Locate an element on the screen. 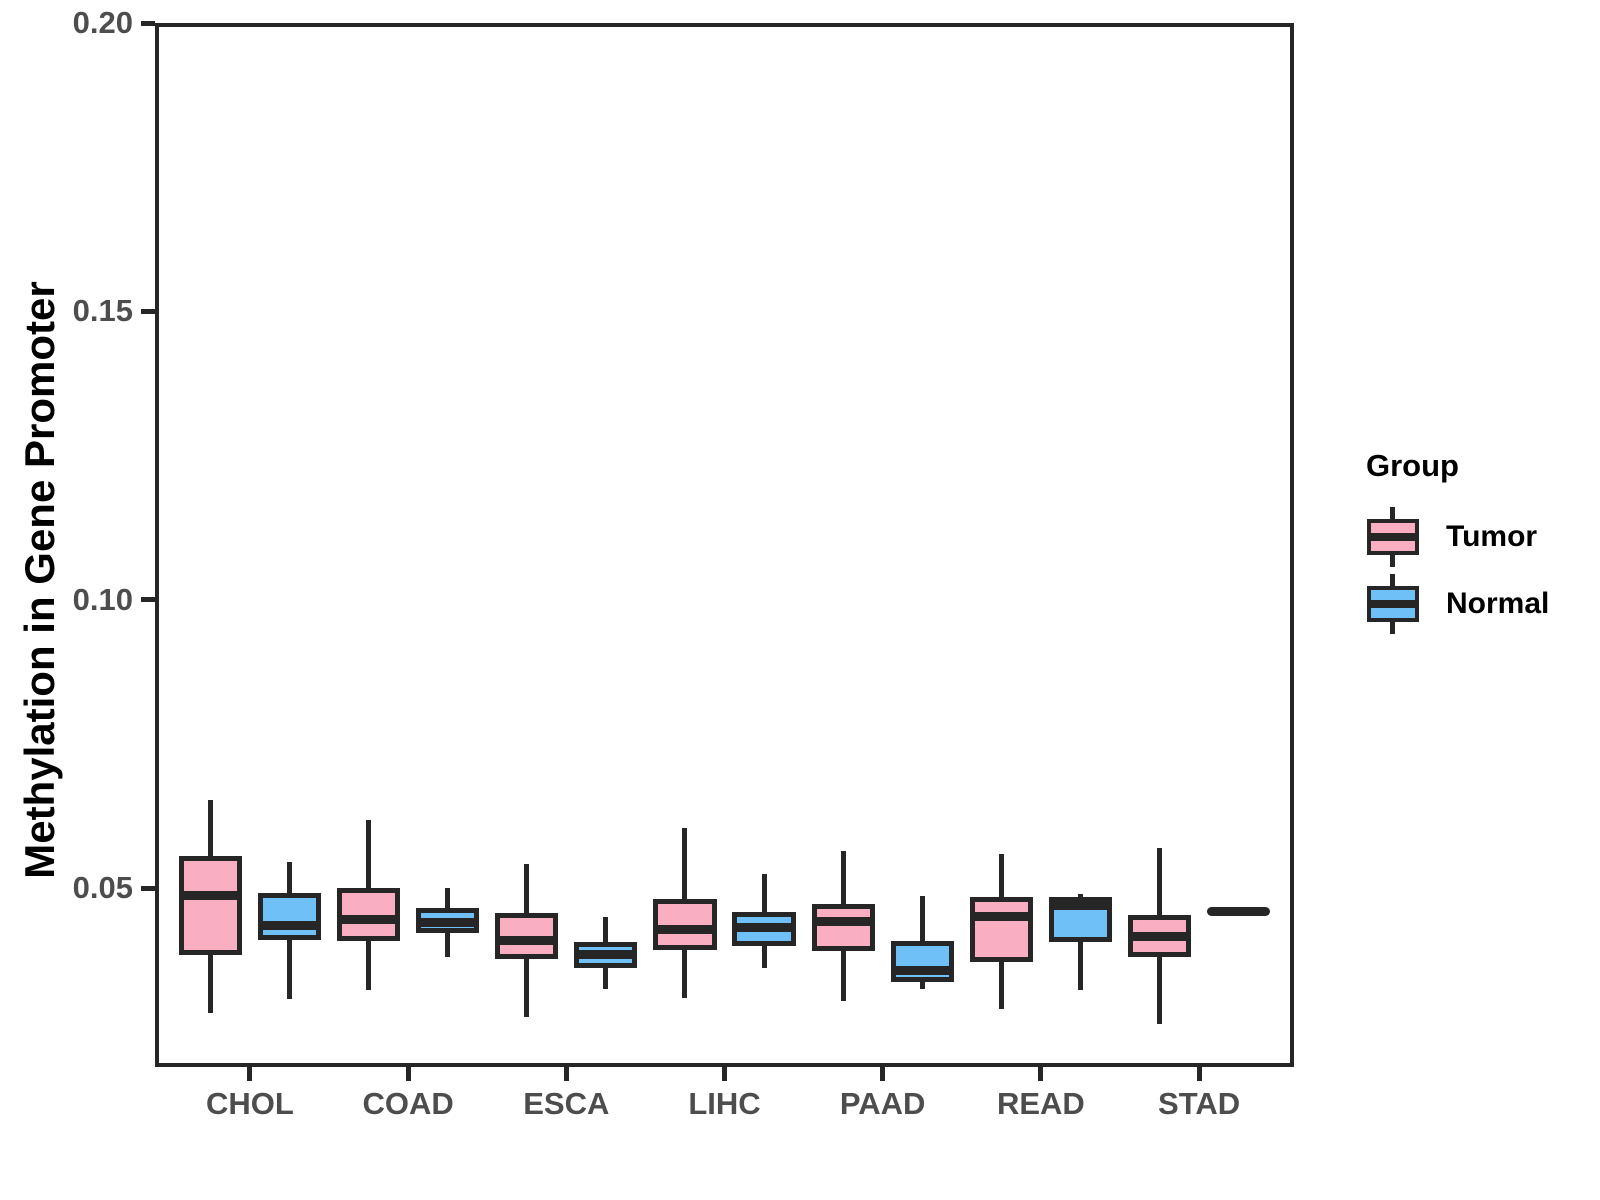 The height and width of the screenshot is (1200, 1600). median-line-tumor-read is located at coordinates (1001, 916).